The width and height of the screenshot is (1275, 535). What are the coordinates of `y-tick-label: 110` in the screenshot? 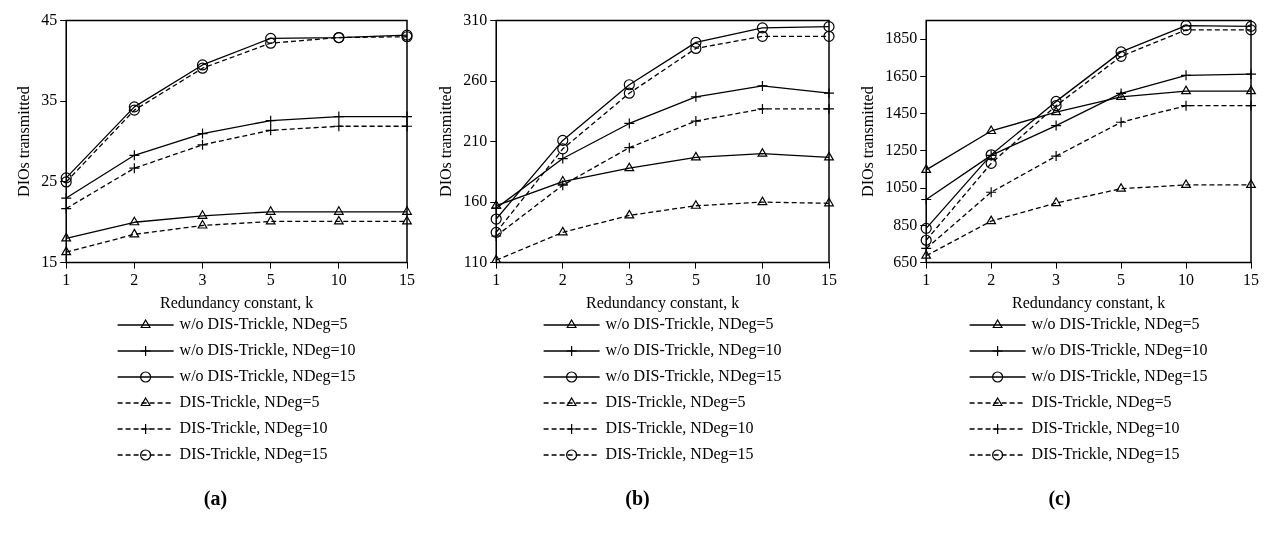 It's located at (475, 261).